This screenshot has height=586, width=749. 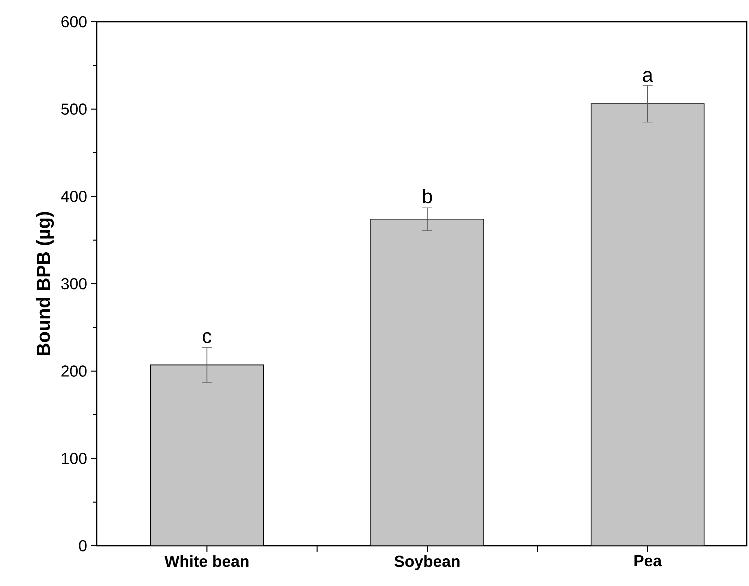 What do you see at coordinates (74, 22) in the screenshot?
I see `y-tick-label: 600` at bounding box center [74, 22].